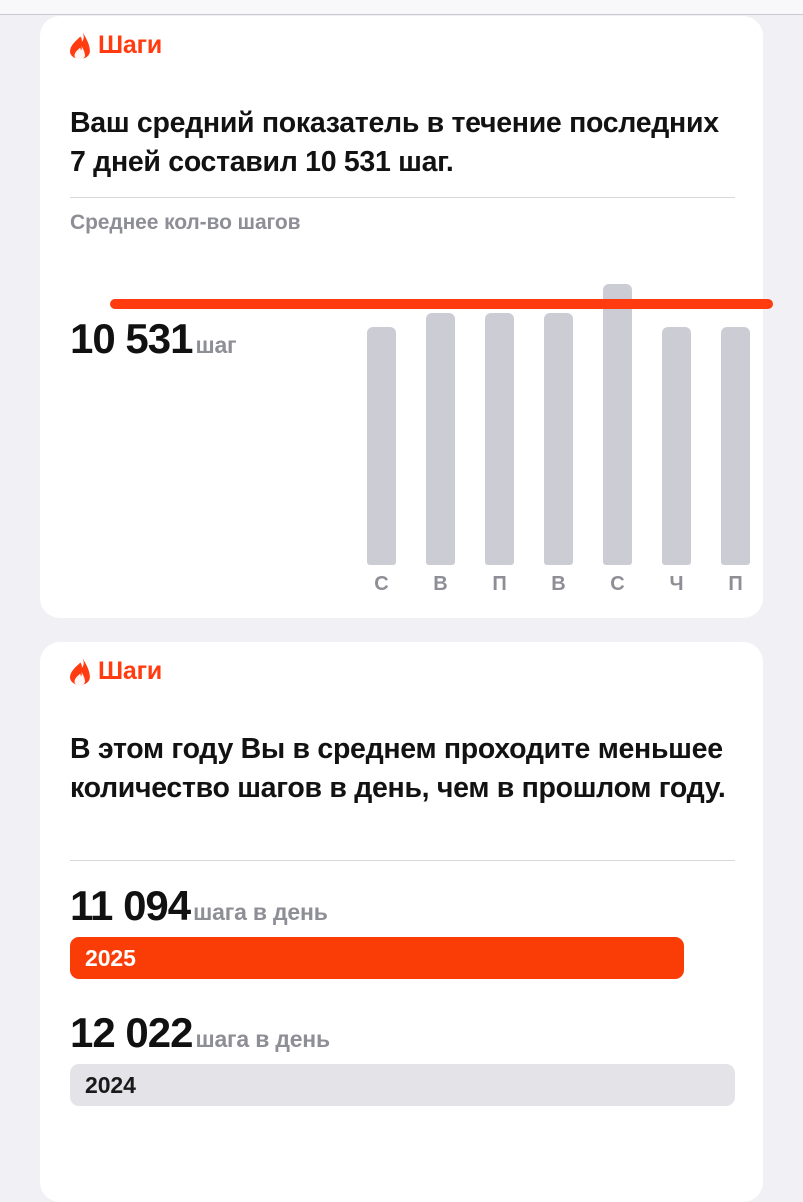  I want to click on yearly-card-category-label: Шаги, so click(130, 671).